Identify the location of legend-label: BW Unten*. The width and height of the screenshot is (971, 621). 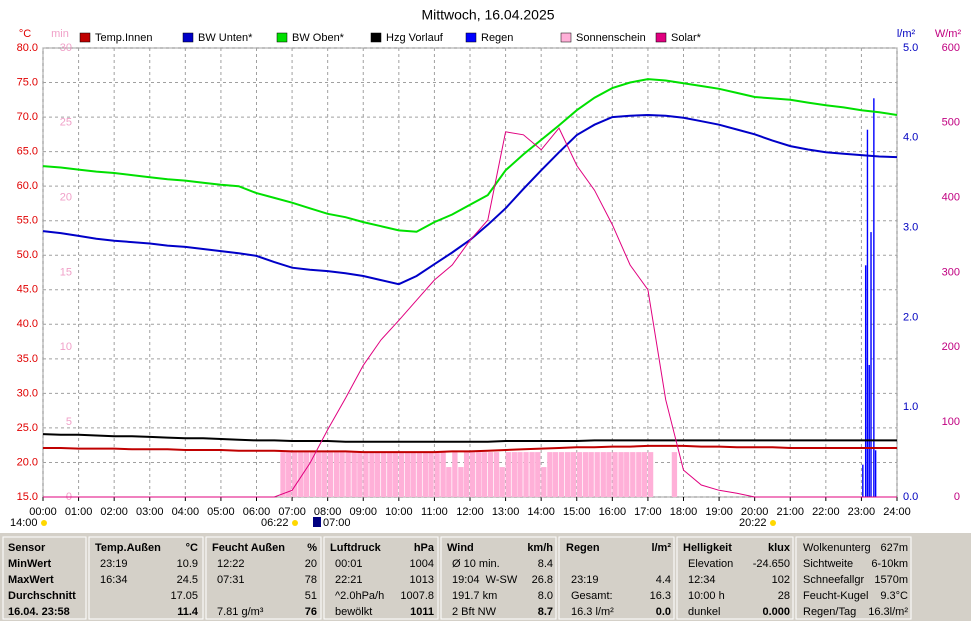
(225, 38).